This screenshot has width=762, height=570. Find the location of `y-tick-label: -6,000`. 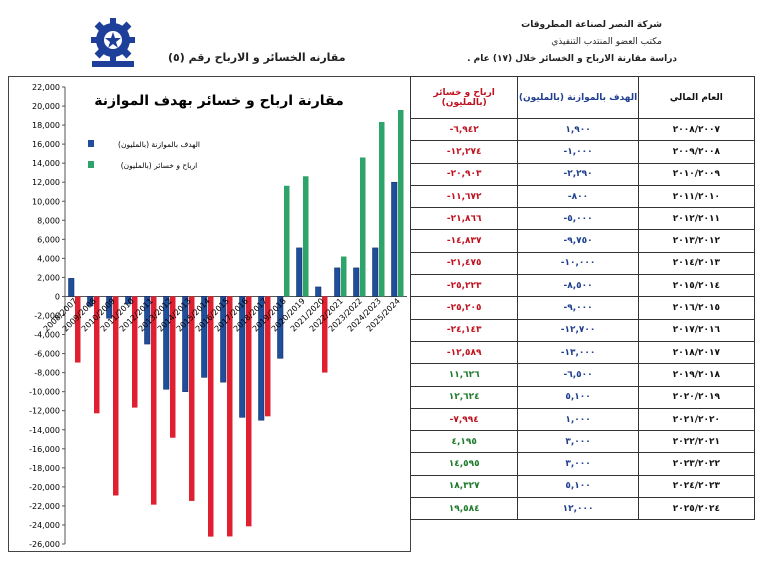

y-tick-label: -6,000 is located at coordinates (47, 354).